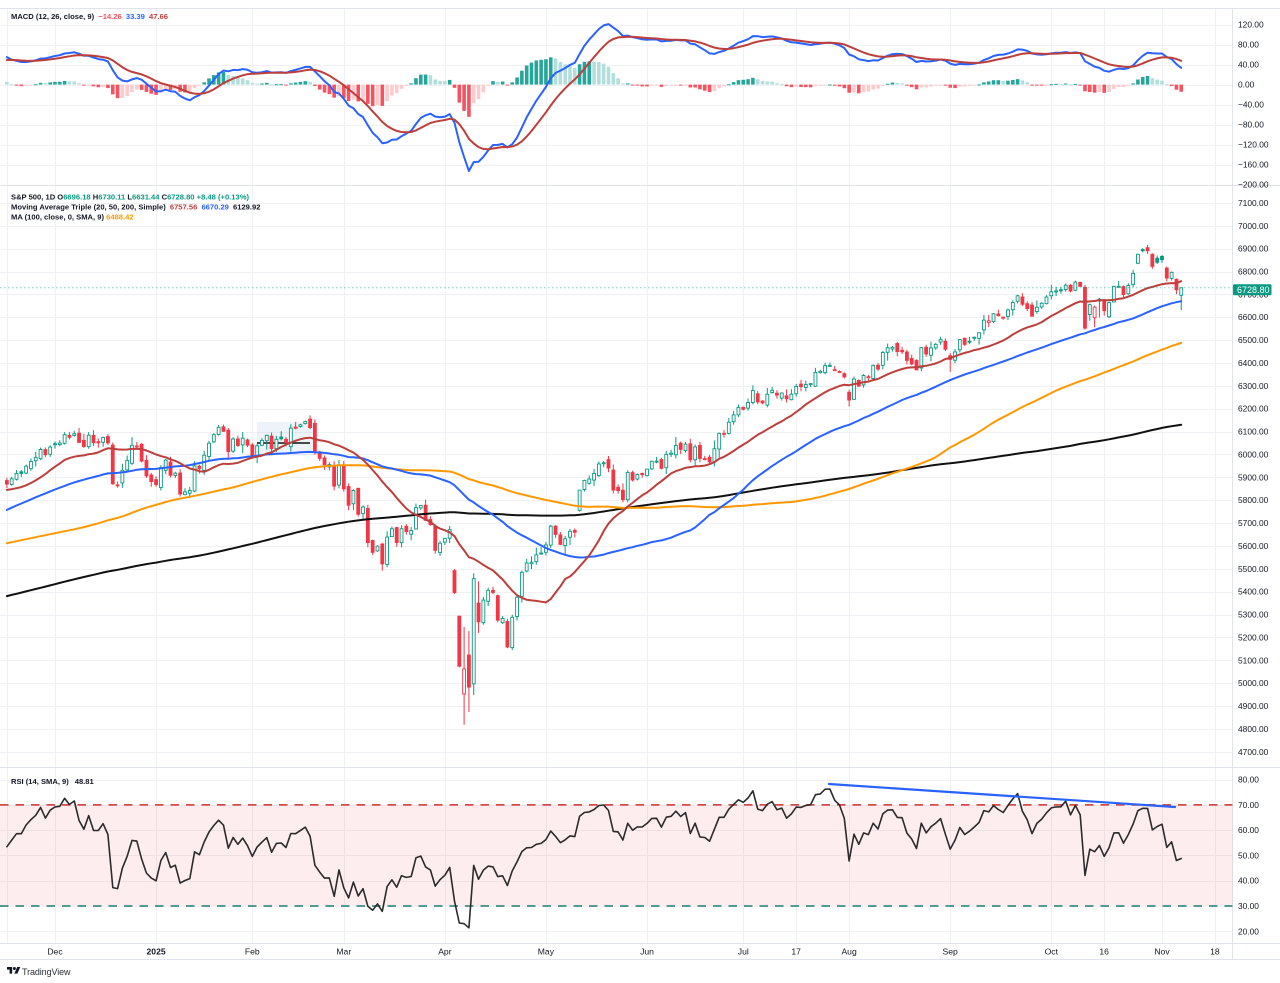 This screenshot has height=983, width=1280. I want to click on svg-text: 5800.00, so click(1253, 500).